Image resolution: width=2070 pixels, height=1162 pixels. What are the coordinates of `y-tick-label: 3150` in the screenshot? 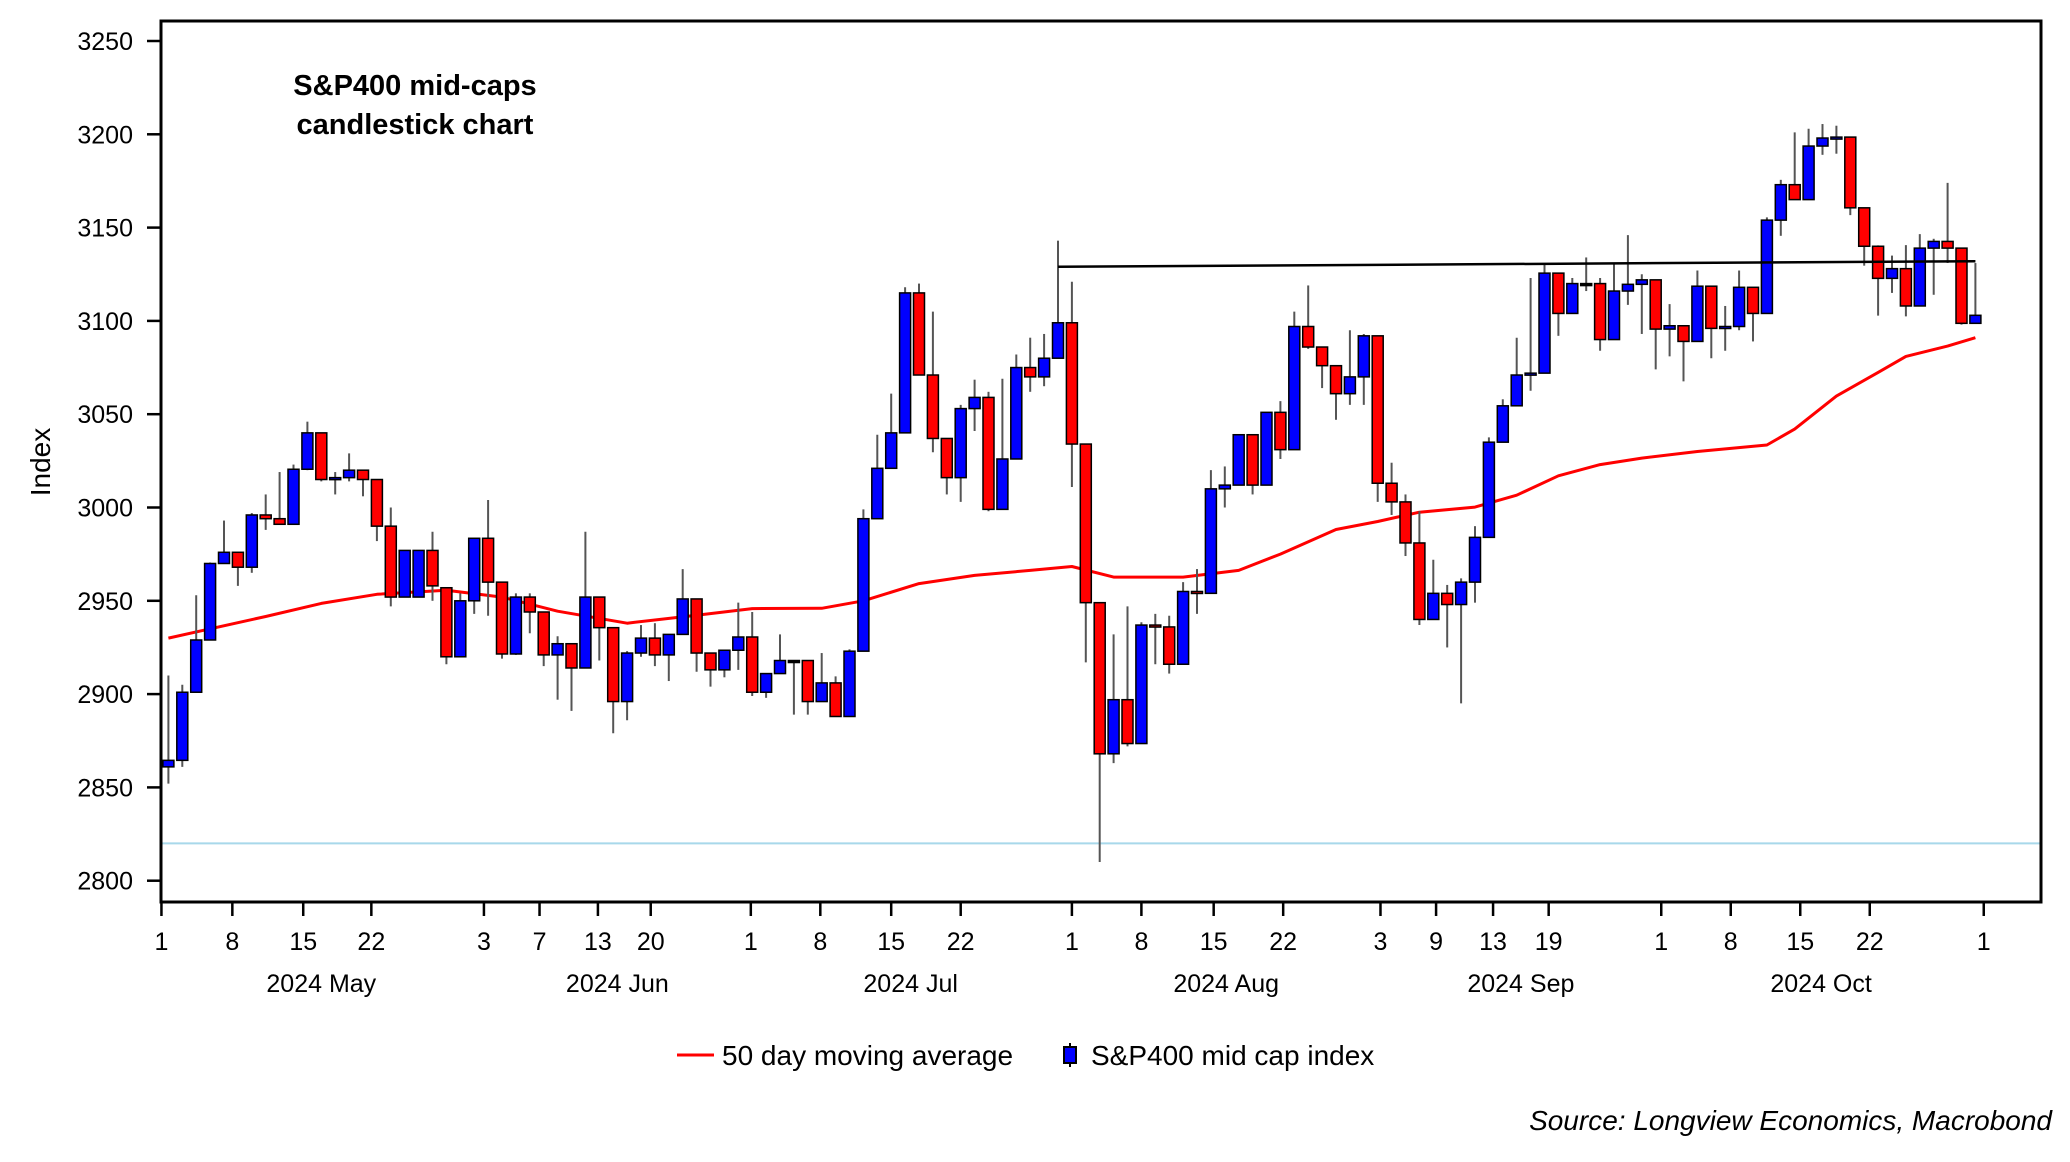 It's located at (105, 229).